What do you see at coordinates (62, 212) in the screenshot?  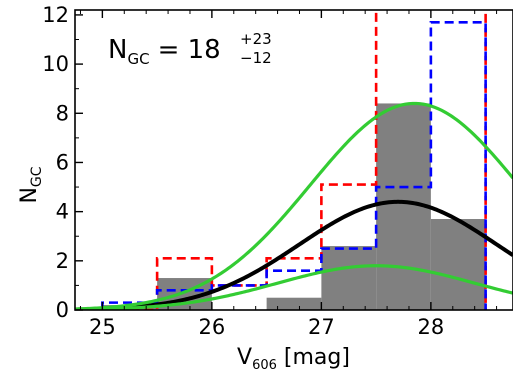 I see `y-tick-label-2: 4` at bounding box center [62, 212].